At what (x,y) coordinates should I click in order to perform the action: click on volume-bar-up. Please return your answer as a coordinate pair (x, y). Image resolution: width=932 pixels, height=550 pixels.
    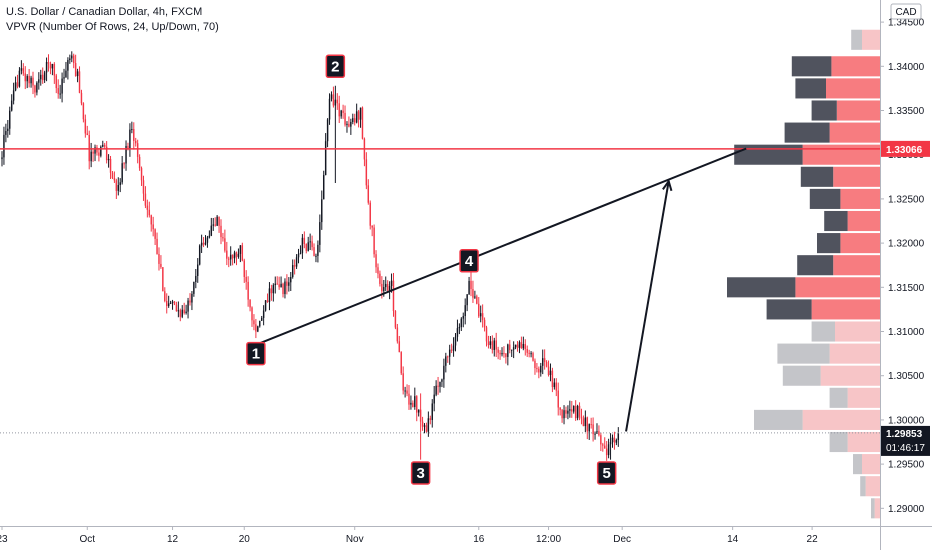
    Looking at the image, I should click on (836, 221).